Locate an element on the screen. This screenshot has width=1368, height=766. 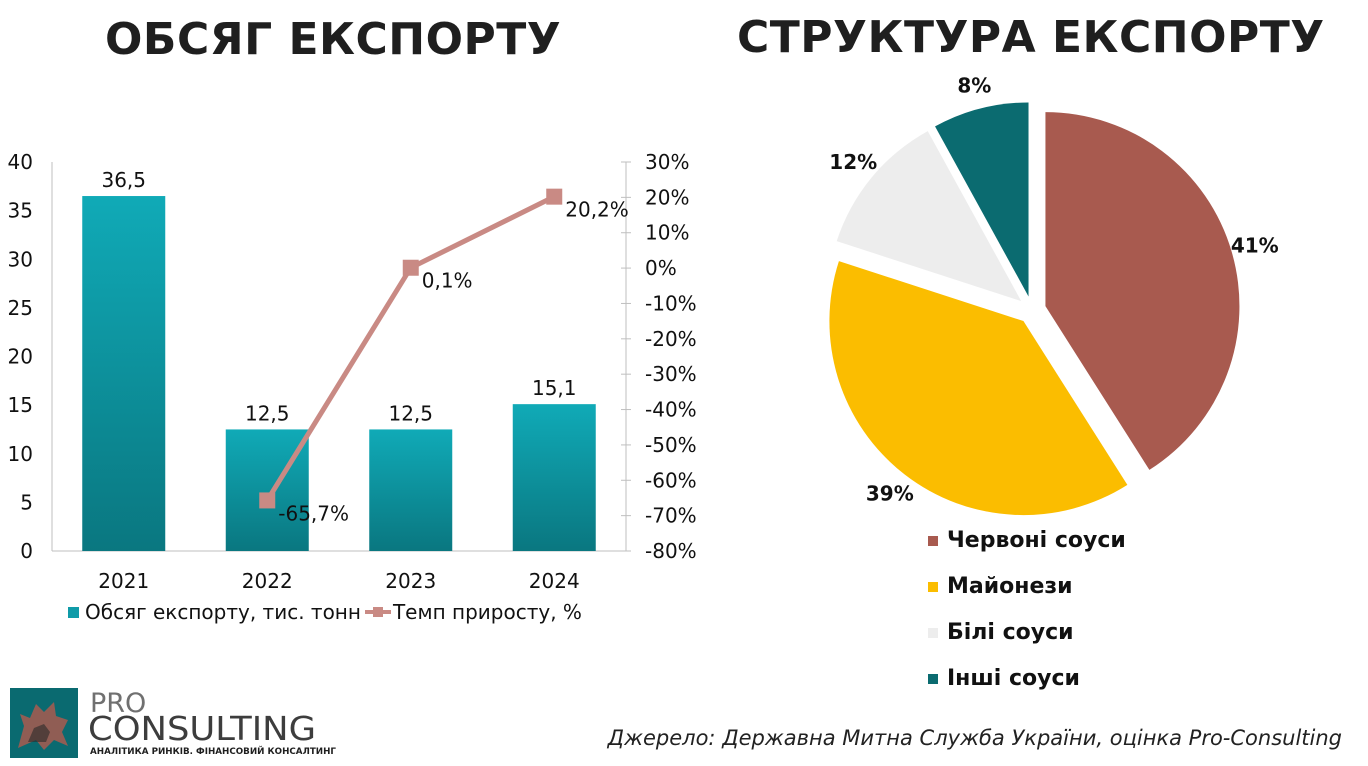
y-tick-label: 15 is located at coordinates (20, 405).